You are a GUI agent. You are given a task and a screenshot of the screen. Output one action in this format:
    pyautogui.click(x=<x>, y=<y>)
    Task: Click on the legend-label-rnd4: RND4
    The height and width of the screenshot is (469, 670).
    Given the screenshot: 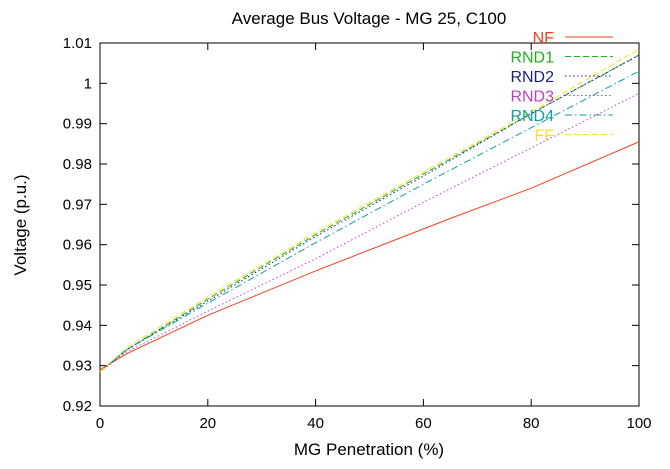 What is the action you would take?
    pyautogui.click(x=532, y=116)
    